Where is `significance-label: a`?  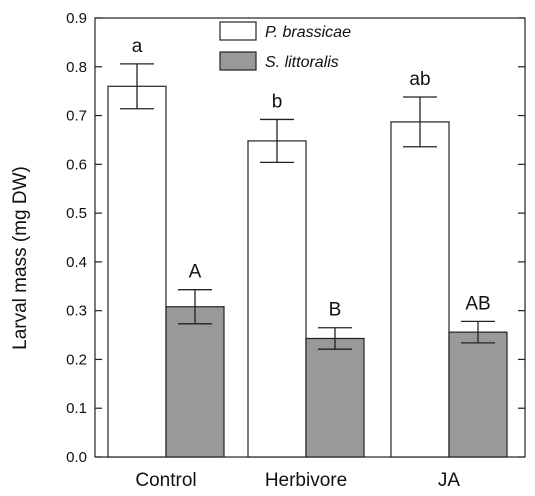 significance-label: a is located at coordinates (137, 46).